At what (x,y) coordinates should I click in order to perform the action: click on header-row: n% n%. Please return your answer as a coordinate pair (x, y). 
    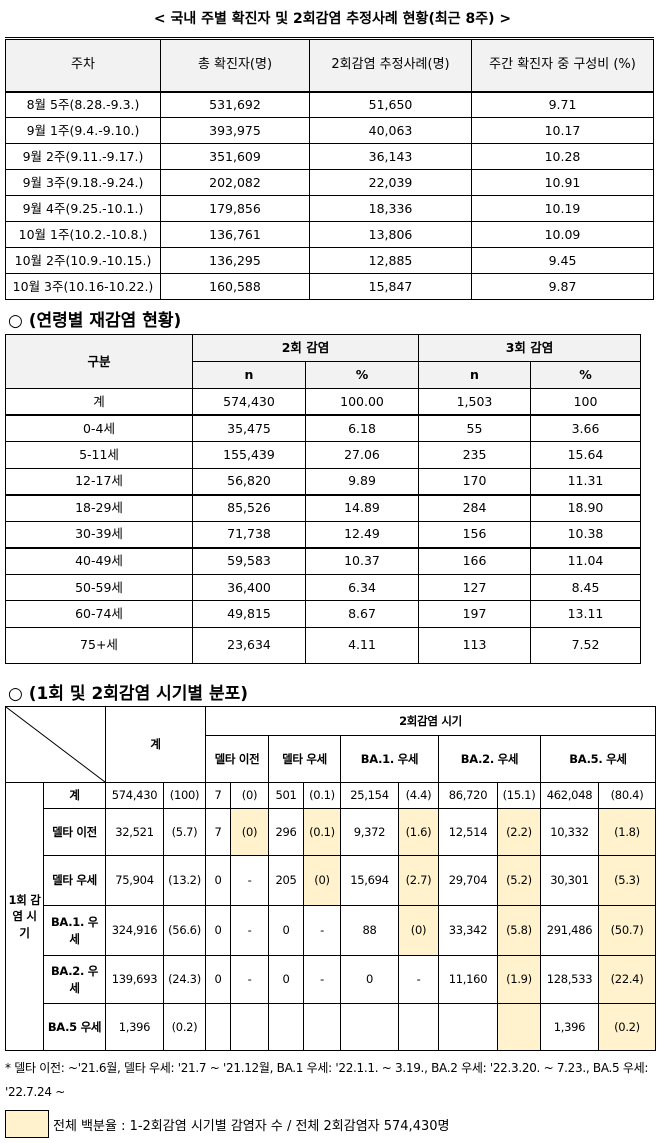
    Looking at the image, I should click on (323, 375).